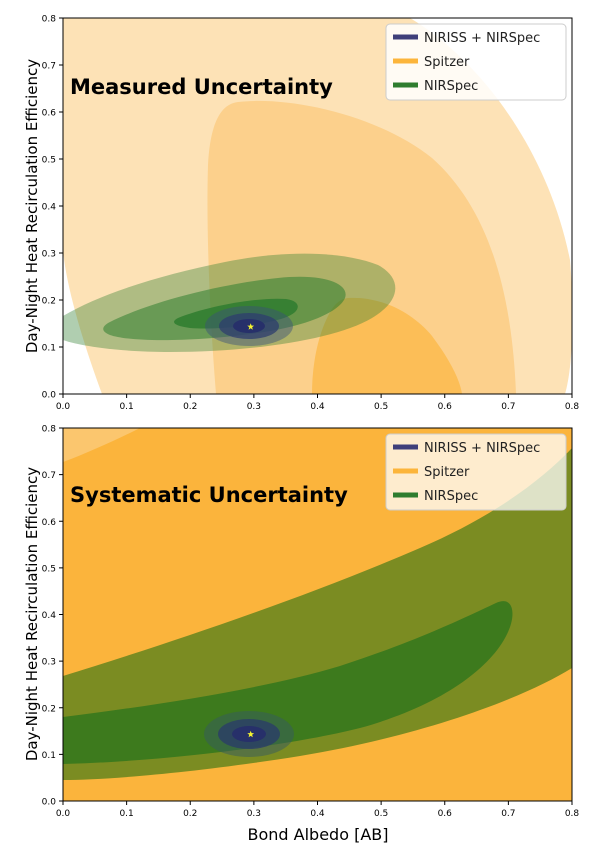  I want to click on legend-label-combined-2: NIRISS + NIRSpec, so click(482, 448).